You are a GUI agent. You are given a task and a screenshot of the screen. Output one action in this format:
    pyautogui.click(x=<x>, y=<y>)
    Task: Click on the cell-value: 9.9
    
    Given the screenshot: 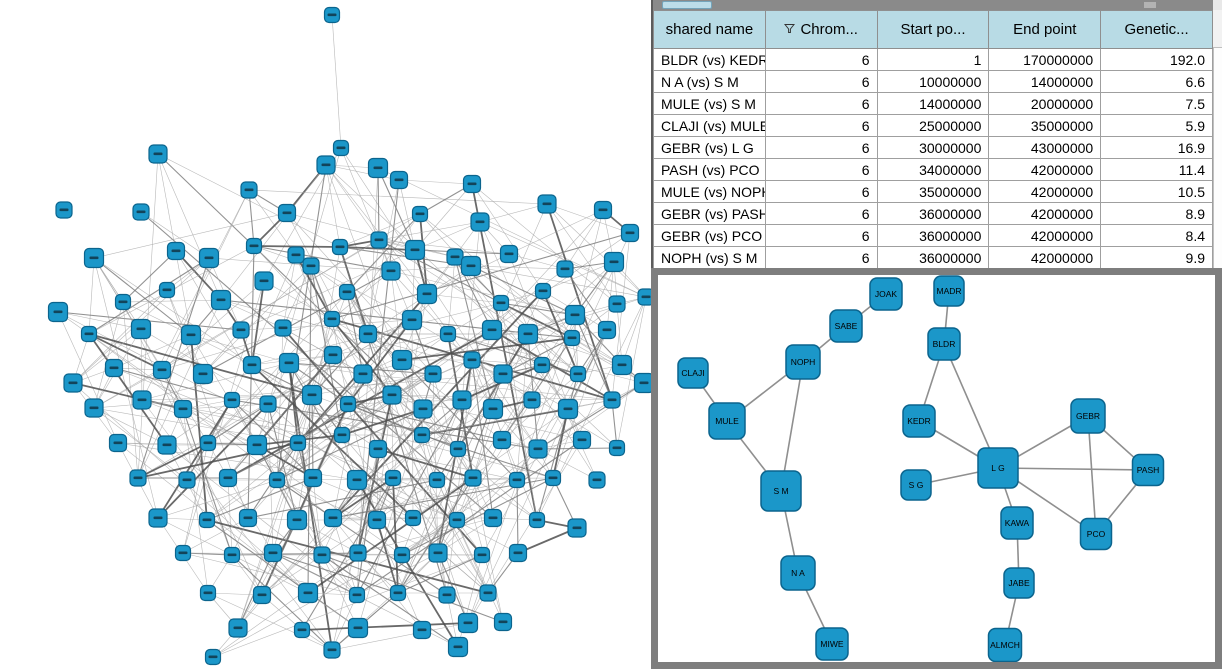 What is the action you would take?
    pyautogui.click(x=1156, y=257)
    